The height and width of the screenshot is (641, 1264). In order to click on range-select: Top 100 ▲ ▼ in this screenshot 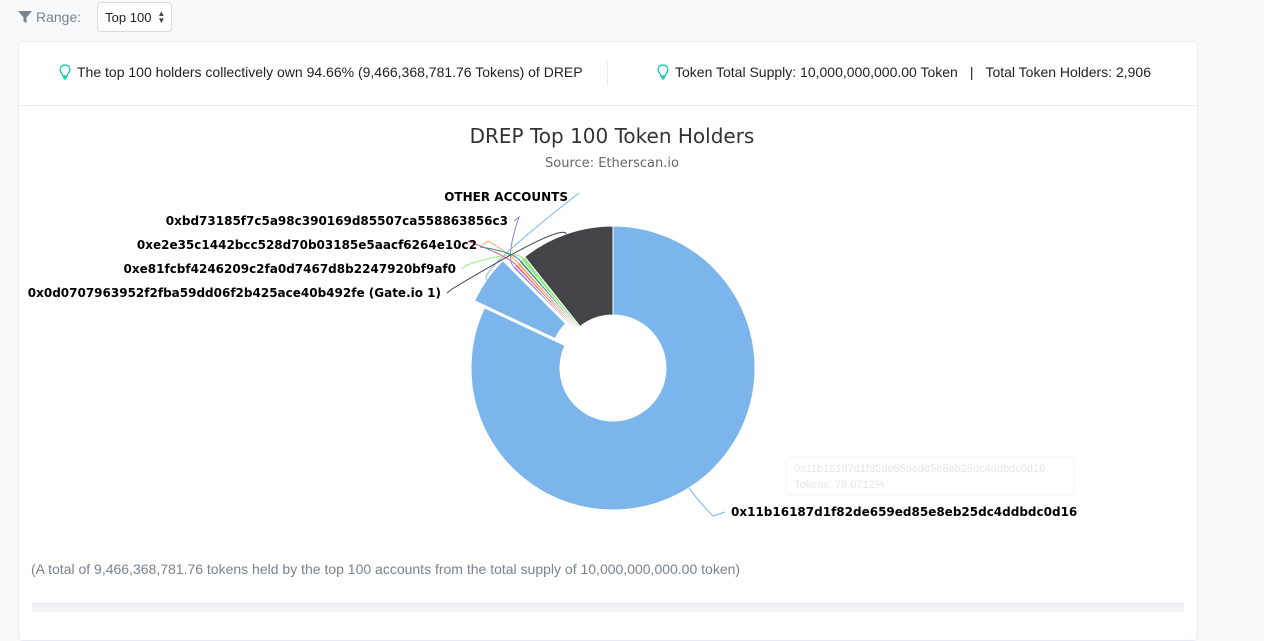, I will do `click(135, 17)`.